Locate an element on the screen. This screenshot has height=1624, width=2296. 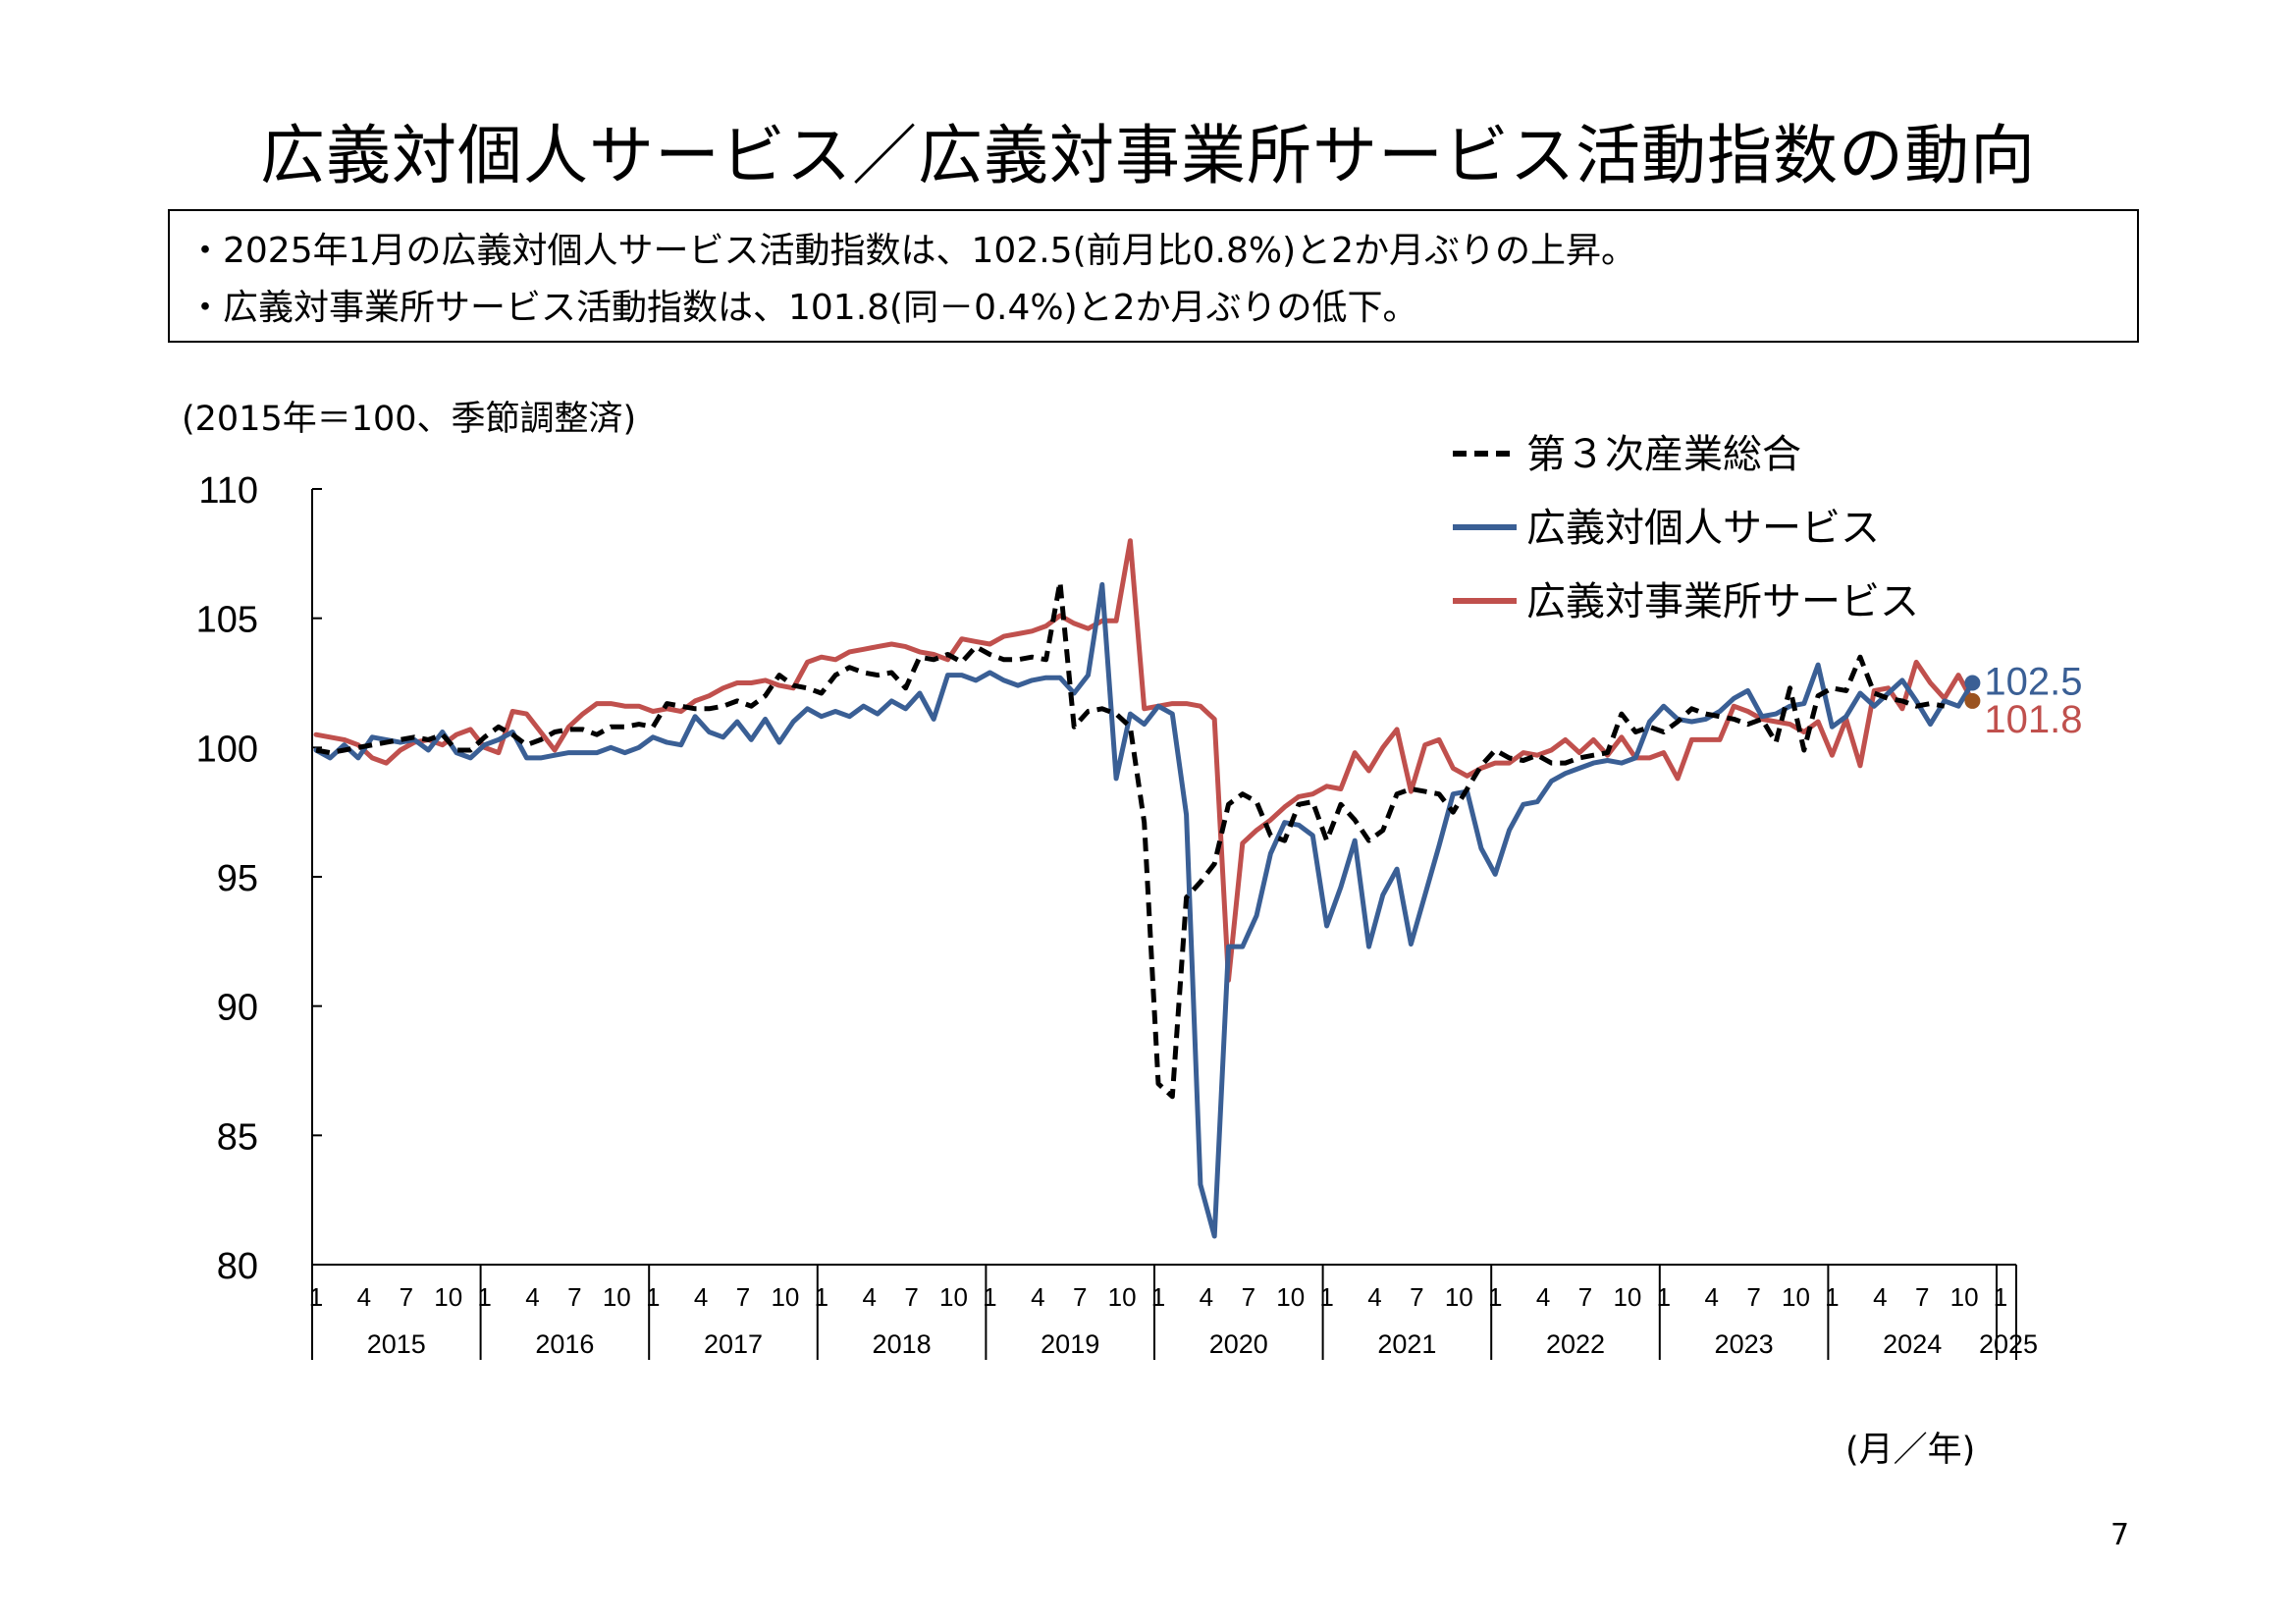
legend-label: 第３次産業総合 is located at coordinates (1663, 454).